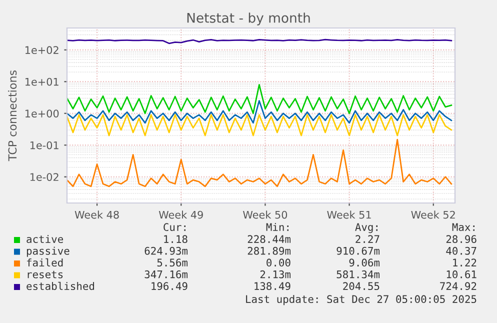 Image resolution: width=497 pixels, height=323 pixels. I want to click on text: Min:, so click(277, 226).